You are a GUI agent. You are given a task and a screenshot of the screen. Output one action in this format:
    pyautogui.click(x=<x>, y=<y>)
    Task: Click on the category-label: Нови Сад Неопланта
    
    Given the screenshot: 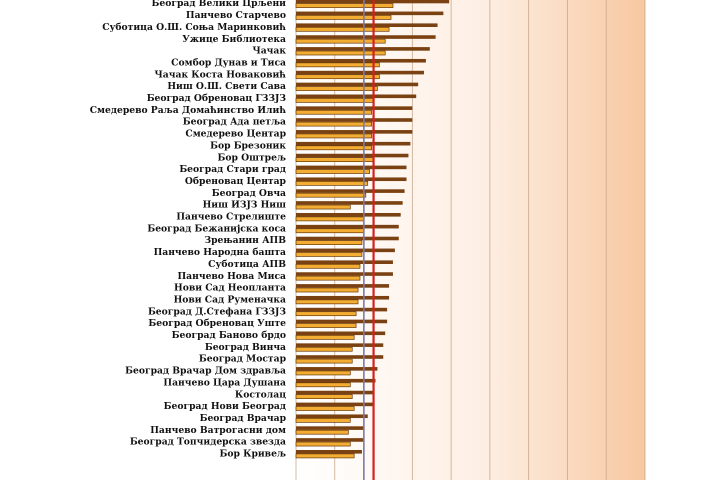 What is the action you would take?
    pyautogui.click(x=230, y=288)
    